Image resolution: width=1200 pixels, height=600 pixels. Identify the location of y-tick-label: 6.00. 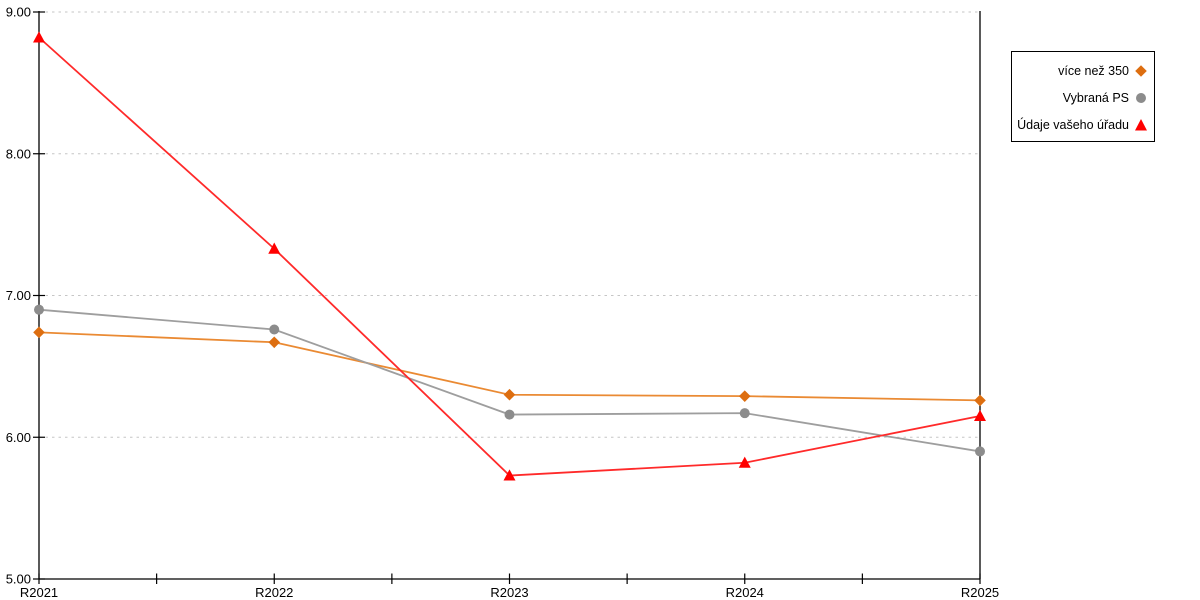
(18, 437).